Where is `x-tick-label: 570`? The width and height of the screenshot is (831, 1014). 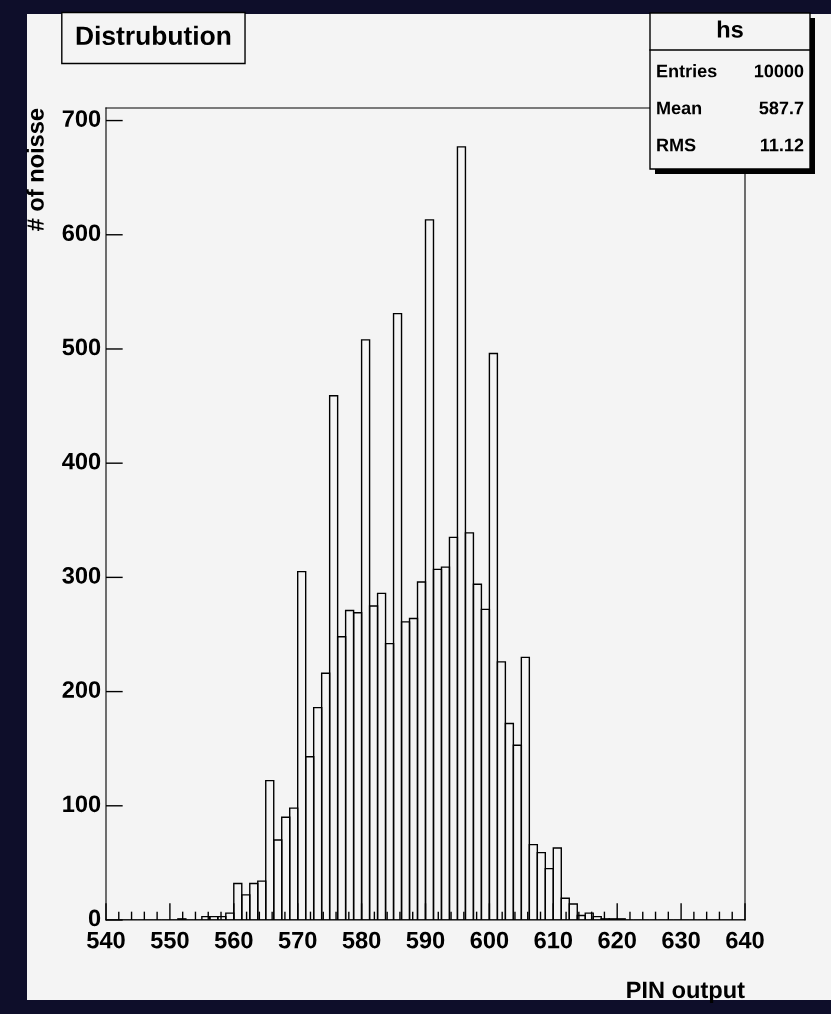
x-tick-label: 570 is located at coordinates (297, 940).